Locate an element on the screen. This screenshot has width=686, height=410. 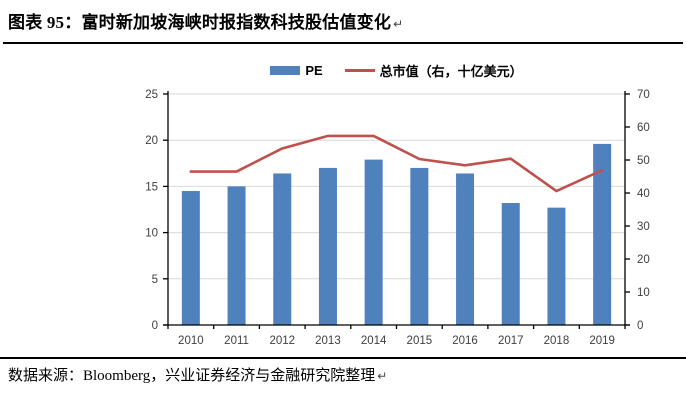
figure-title-text: 图表 95：富时新加坡海峡时报指数科技股估值变化 is located at coordinates (200, 22).